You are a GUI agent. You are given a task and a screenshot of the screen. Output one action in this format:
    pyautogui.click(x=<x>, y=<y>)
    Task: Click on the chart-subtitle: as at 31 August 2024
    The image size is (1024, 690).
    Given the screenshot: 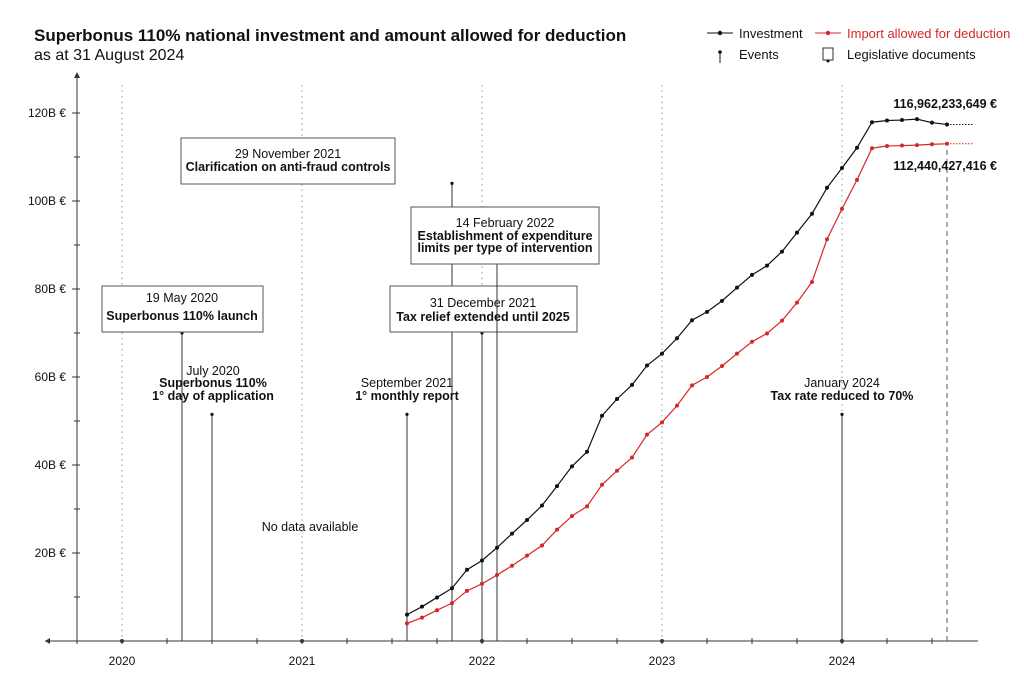 What is the action you would take?
    pyautogui.click(x=109, y=55)
    